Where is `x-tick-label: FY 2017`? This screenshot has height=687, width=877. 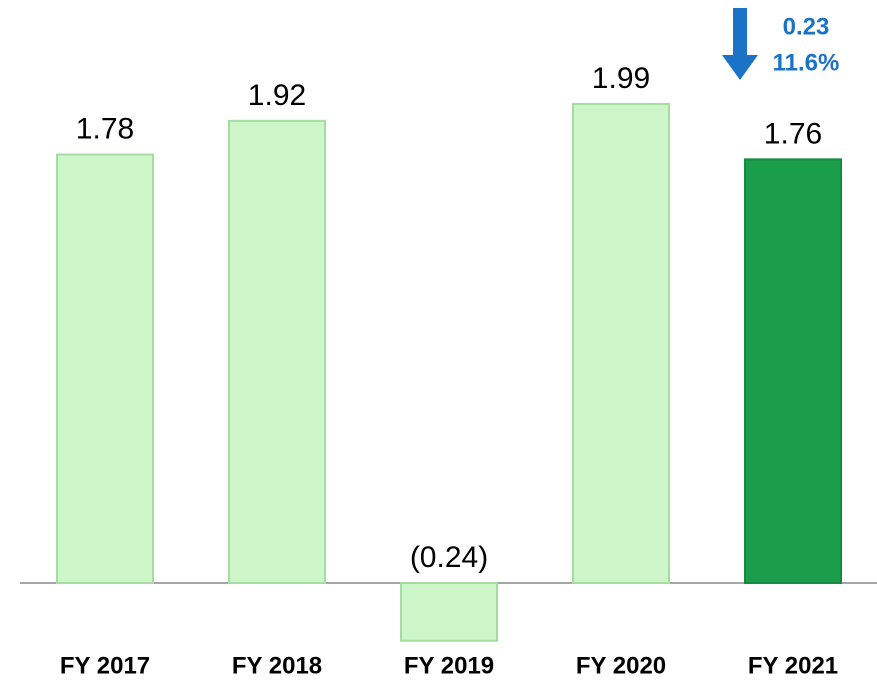
x-tick-label: FY 2017 is located at coordinates (105, 665).